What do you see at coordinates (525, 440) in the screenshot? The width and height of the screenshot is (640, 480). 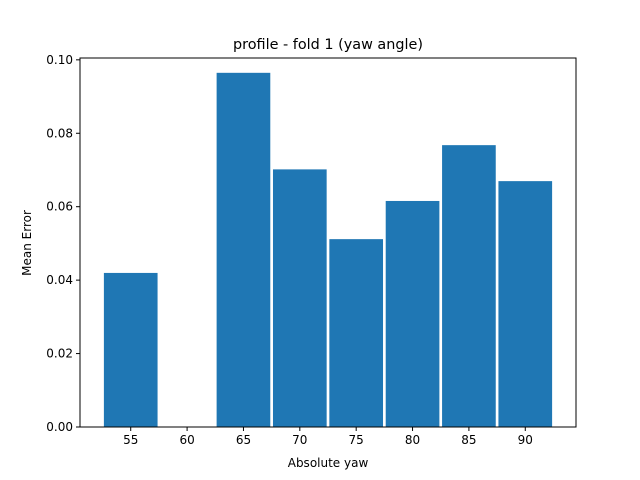 I see `x-tick-label: 90` at bounding box center [525, 440].